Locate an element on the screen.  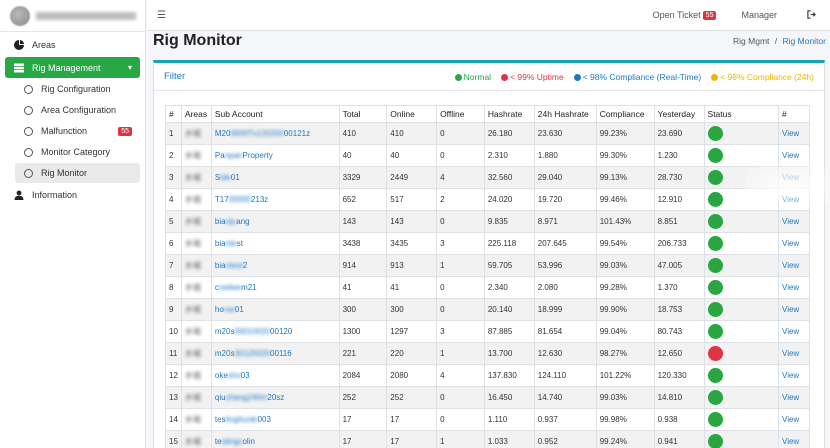
top-right-menu: Open Ticket 55 Manager is located at coordinates (741, 15).